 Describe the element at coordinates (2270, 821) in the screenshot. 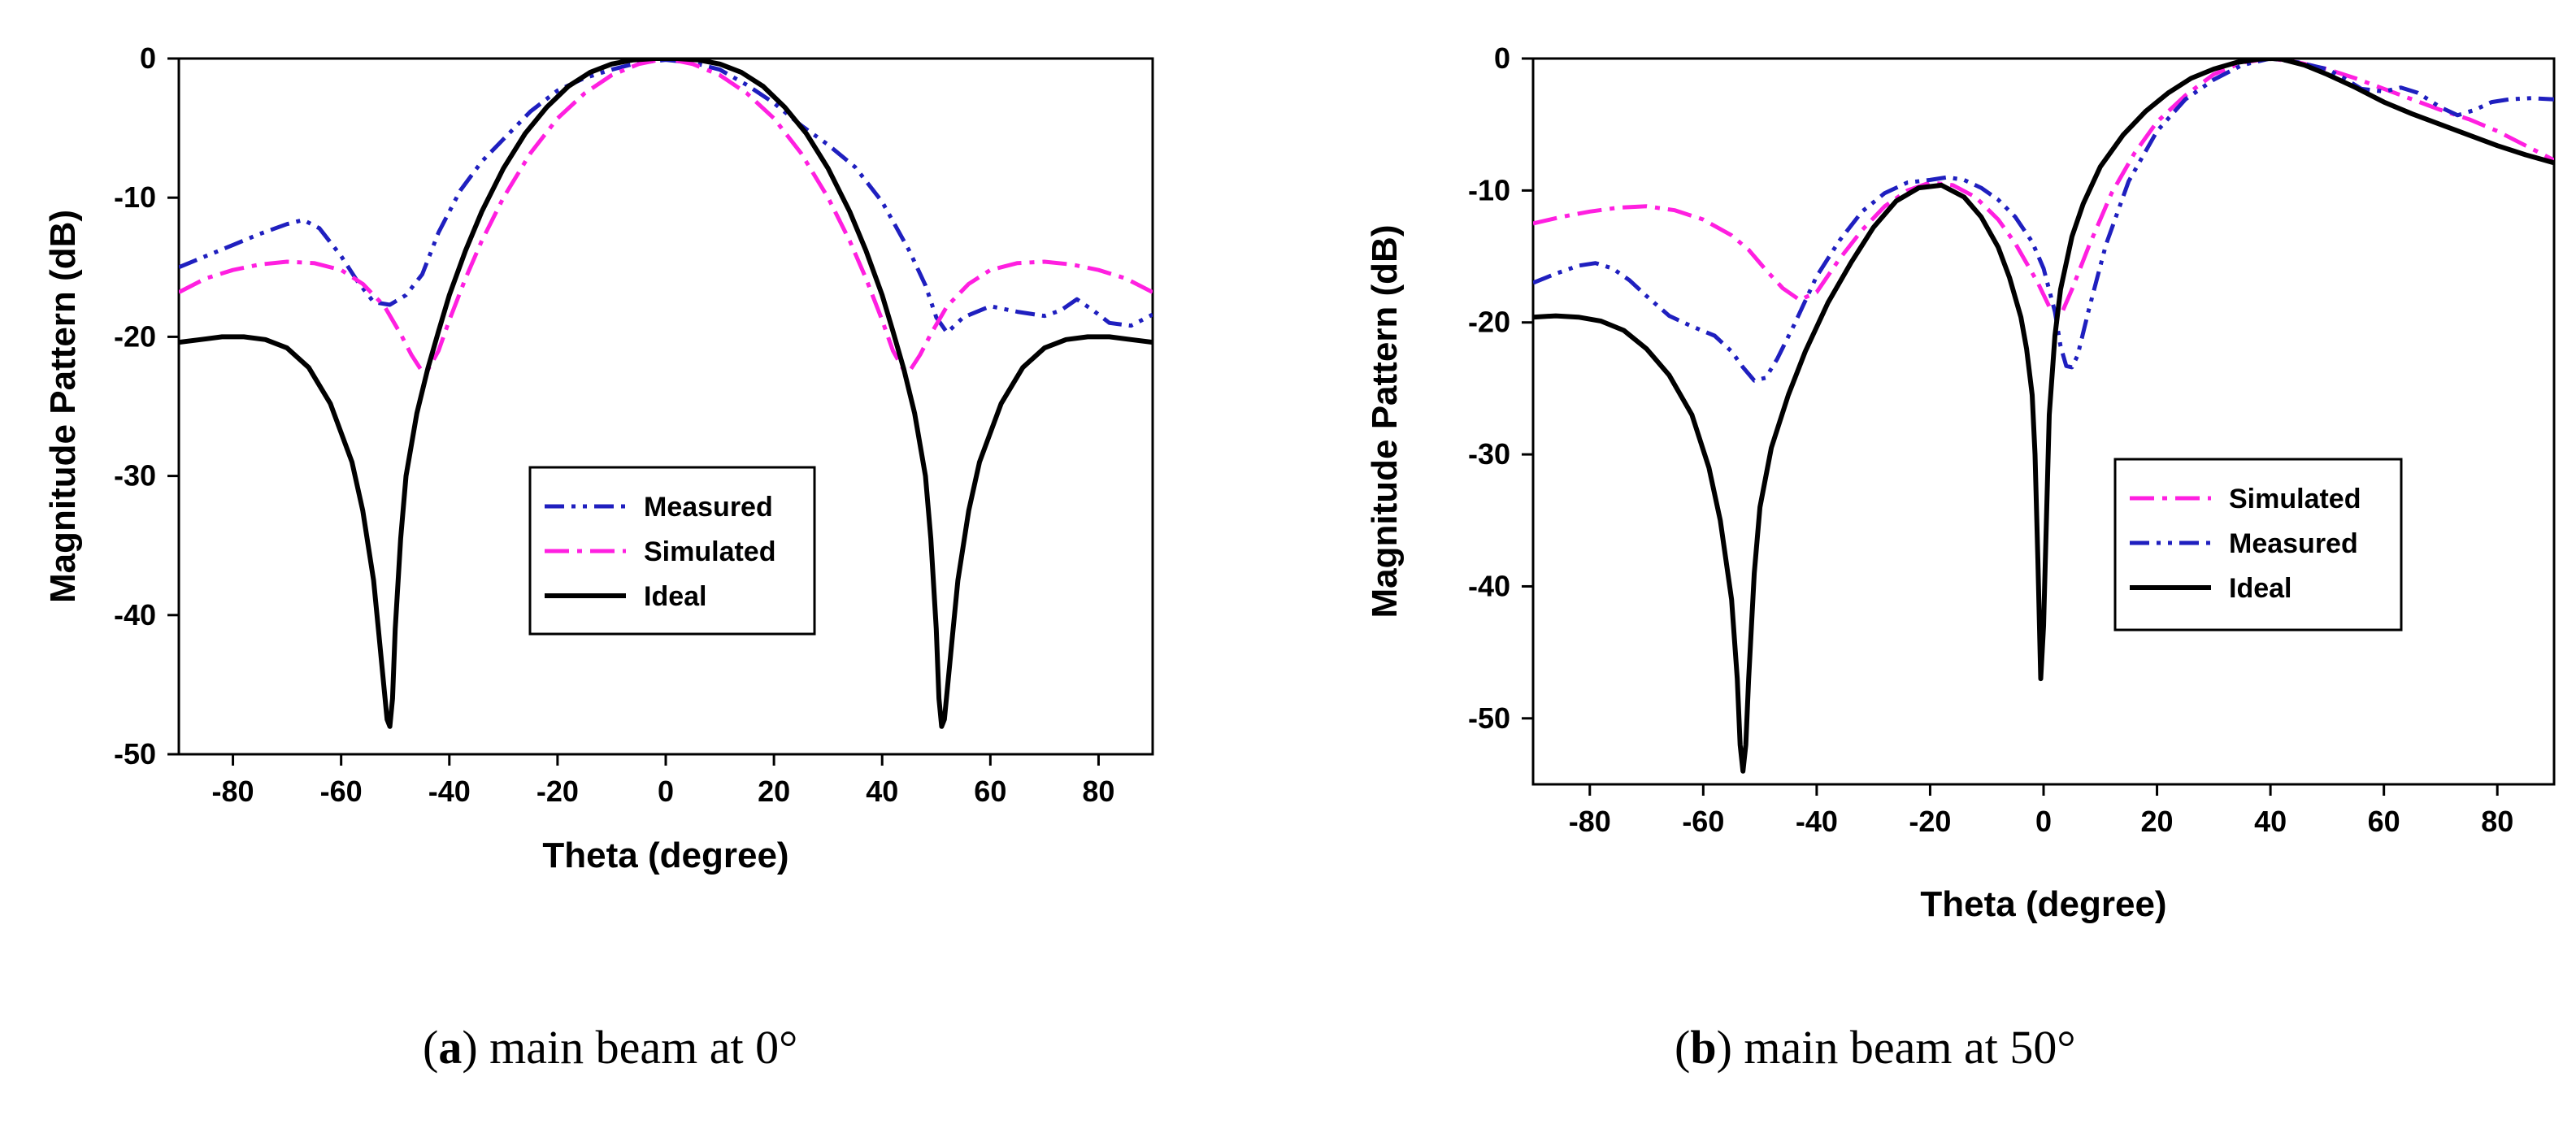

I see `chart-b-xtick-label: 40` at that location.